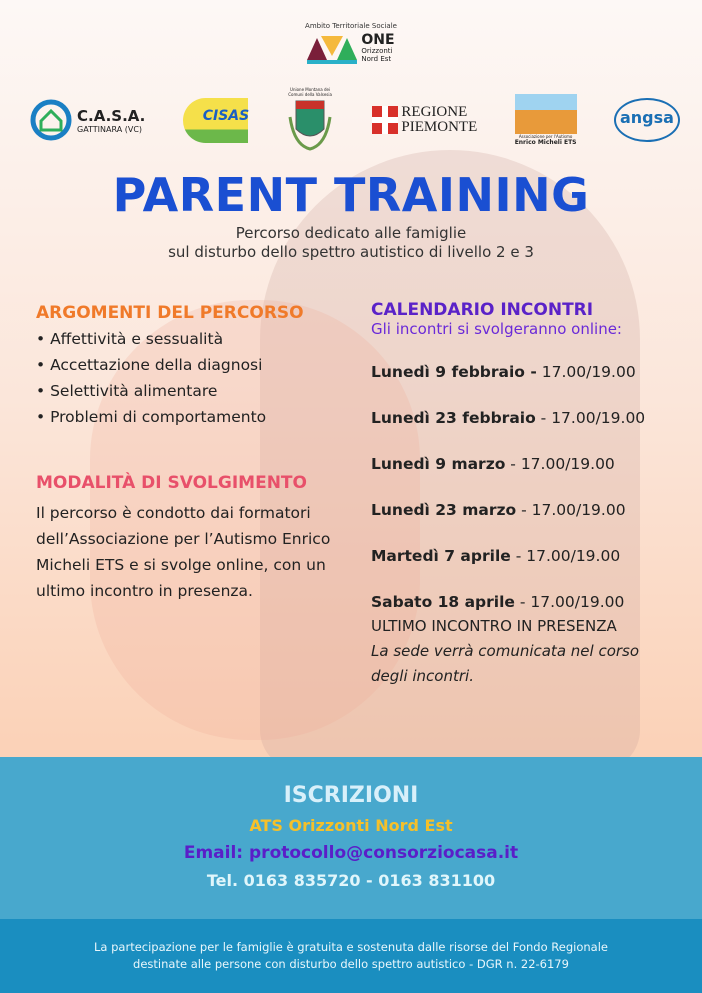  I want to click on mode-heading: MODALITÀ DI SVOLGIMENTO, so click(171, 483).